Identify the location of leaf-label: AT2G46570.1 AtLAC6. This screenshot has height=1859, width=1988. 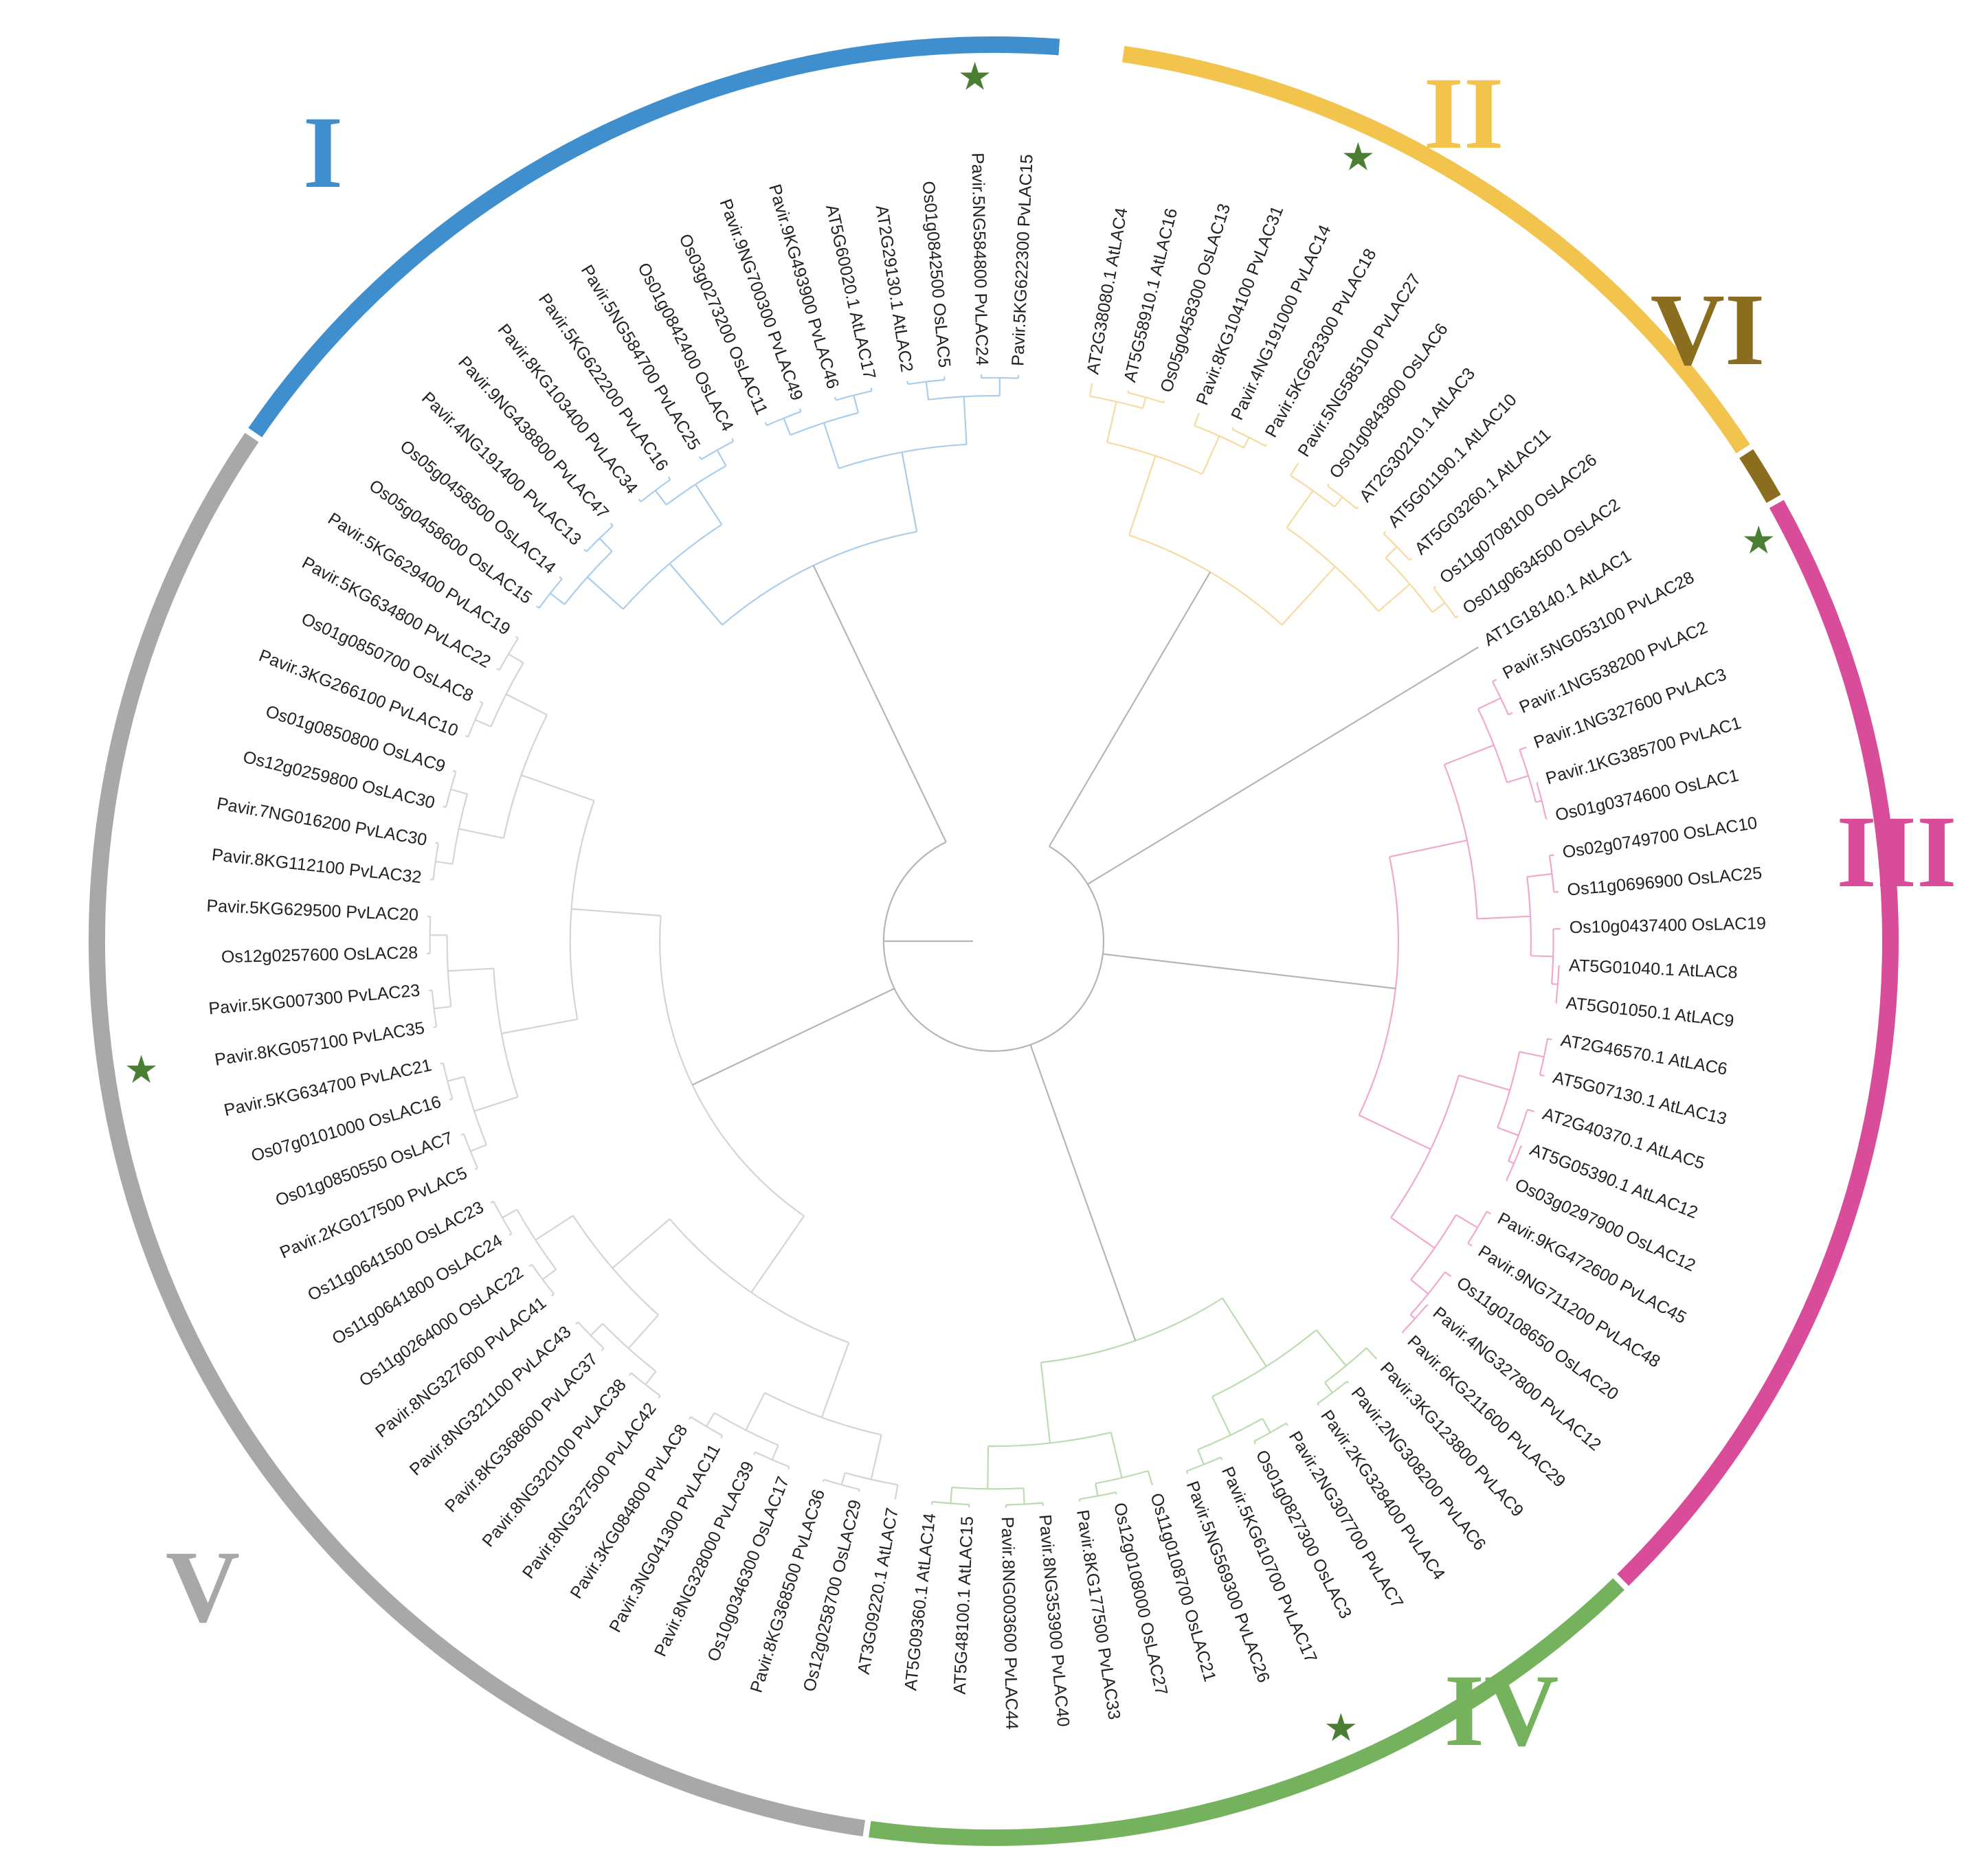
(1644, 1054).